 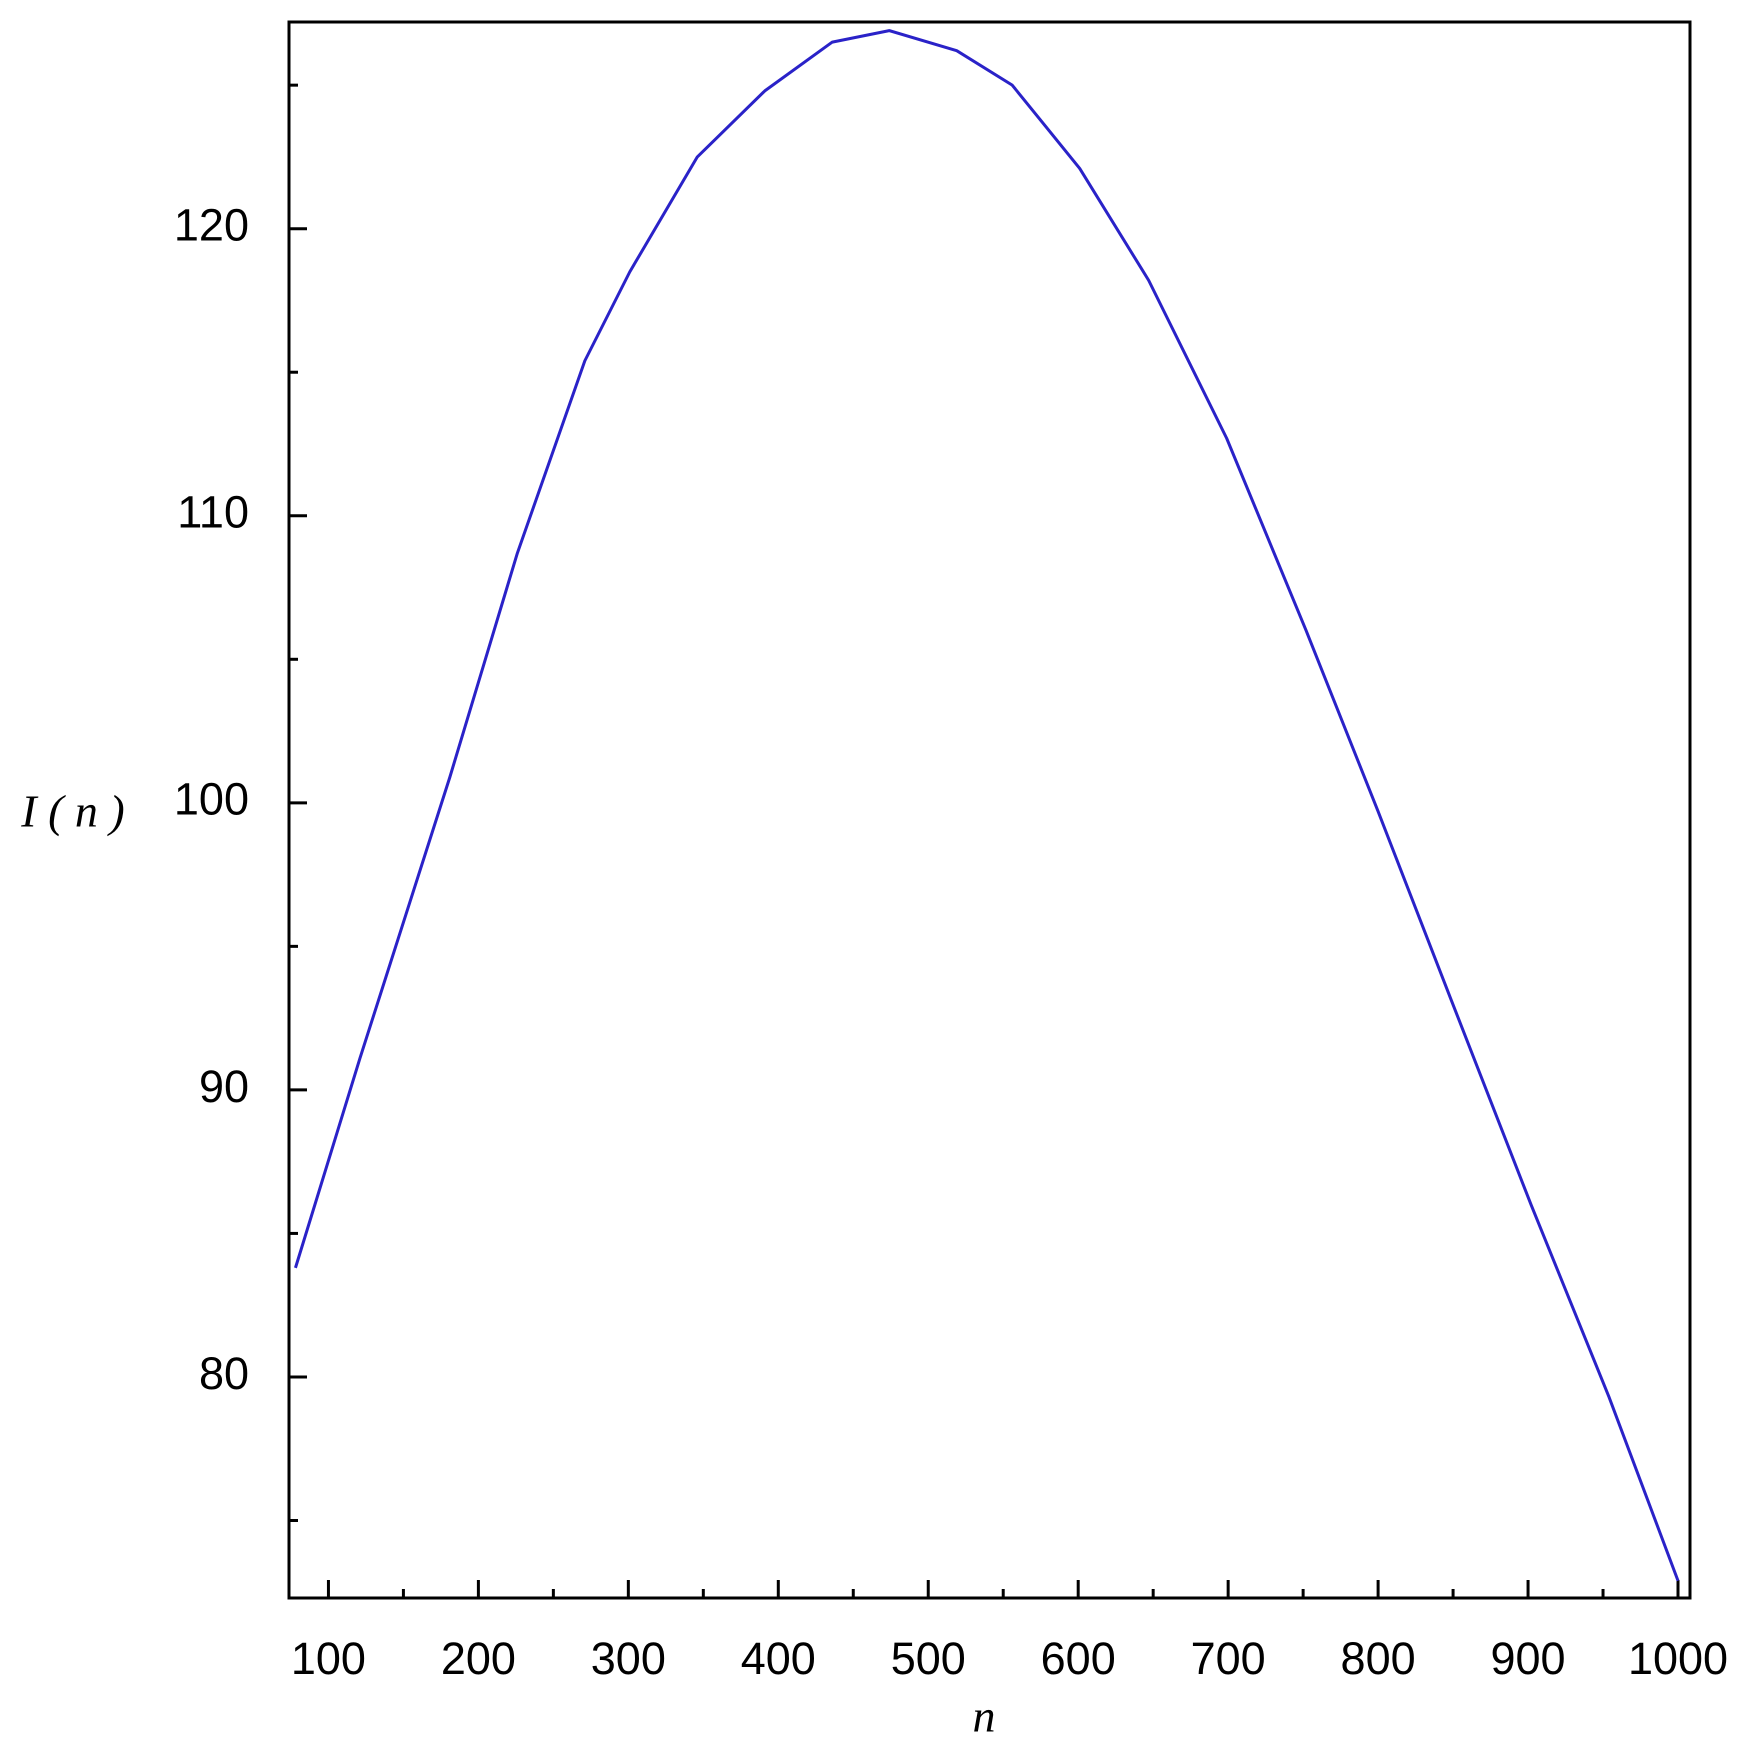 What do you see at coordinates (984, 1716) in the screenshot?
I see `x-axis-label: n` at bounding box center [984, 1716].